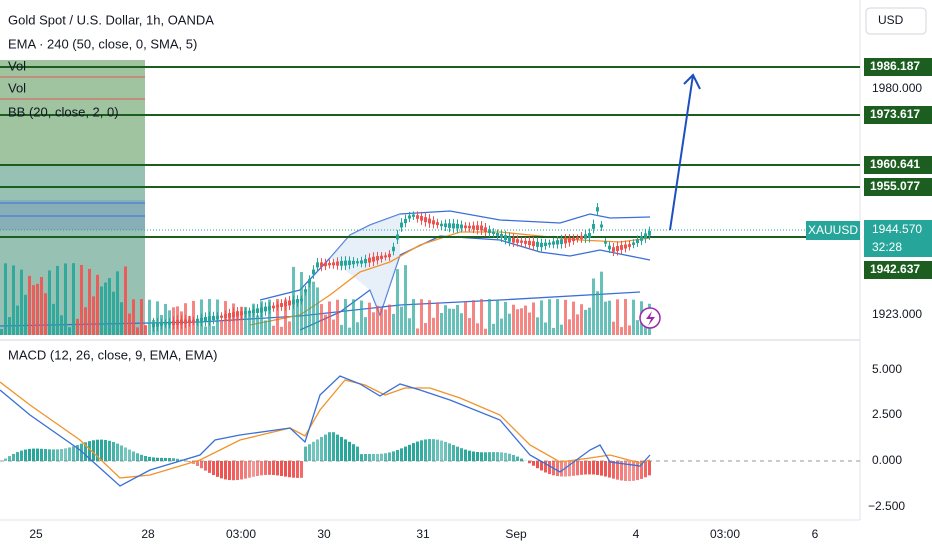 Image resolution: width=932 pixels, height=550 pixels. Describe the element at coordinates (241, 534) in the screenshot. I see `time-label: 03:00` at that location.